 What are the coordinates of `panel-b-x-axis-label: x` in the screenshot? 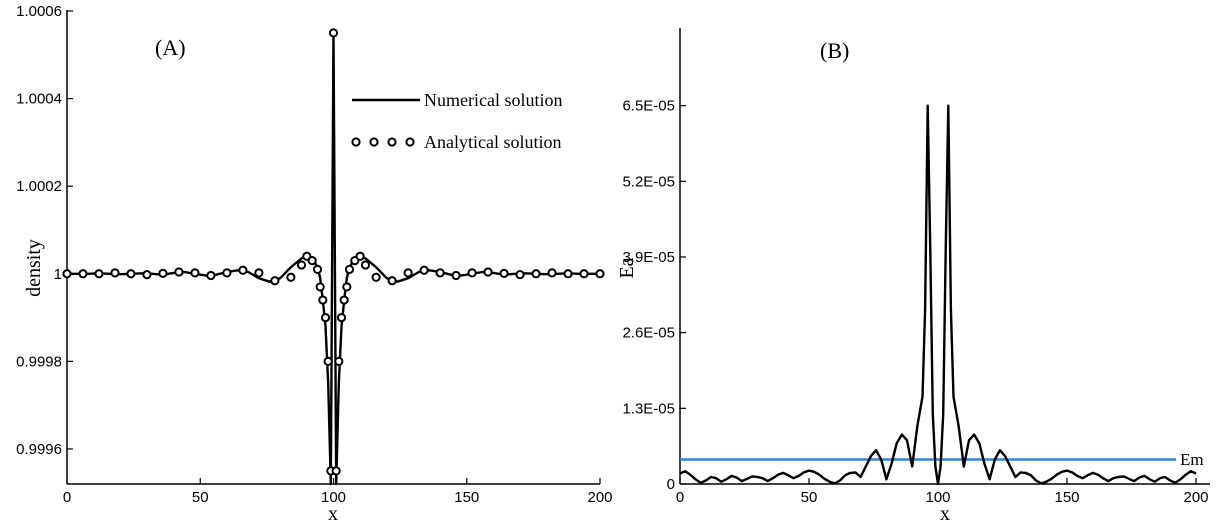 It's located at (945, 513).